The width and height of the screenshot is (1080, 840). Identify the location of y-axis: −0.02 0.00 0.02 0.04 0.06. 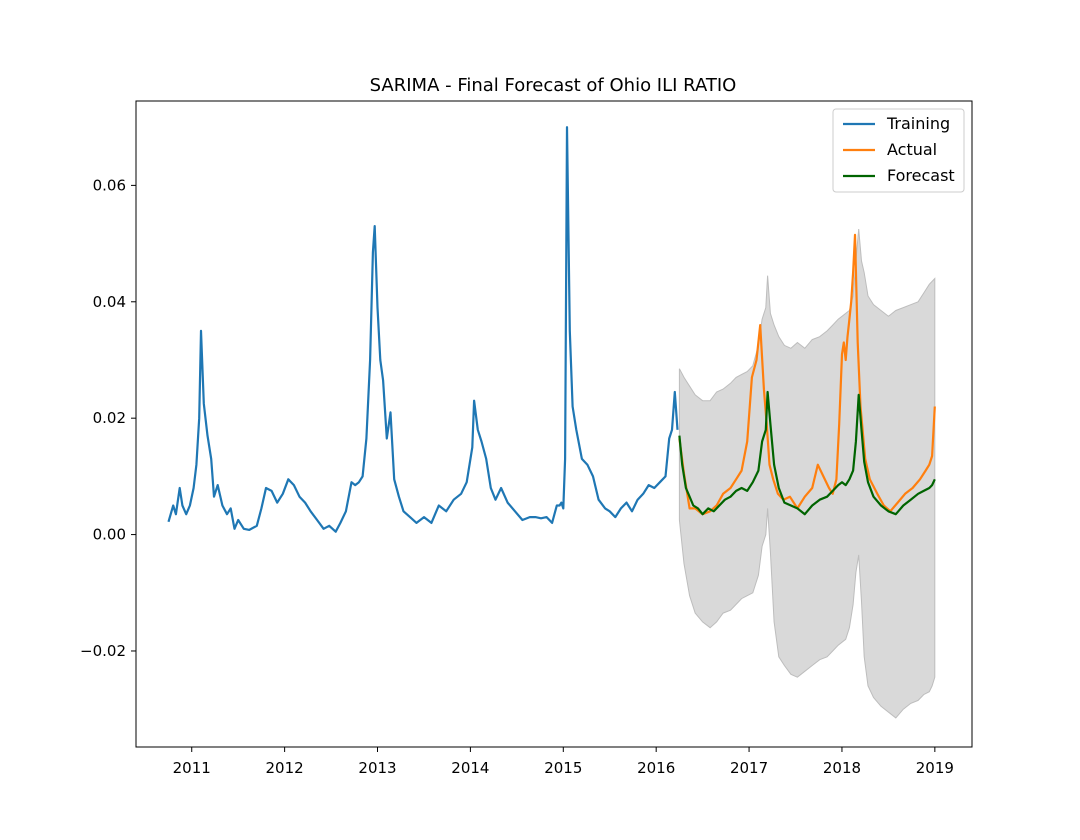
(108, 418).